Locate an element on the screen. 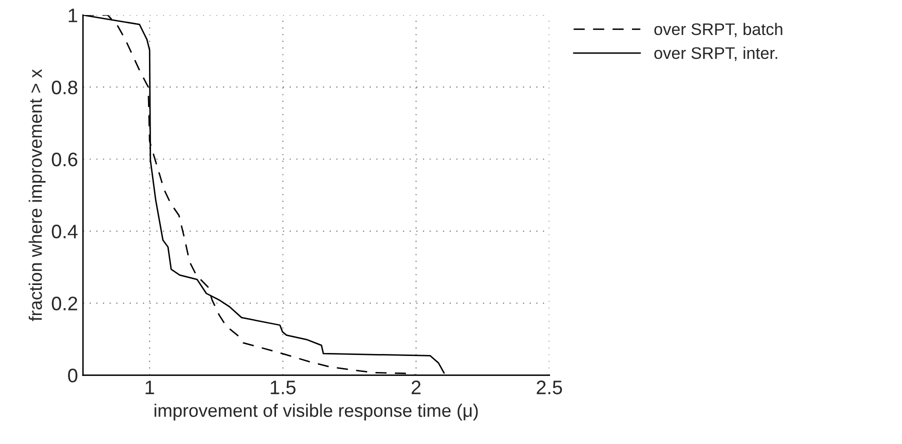  y-tick-label: 0.2 is located at coordinates (65, 303).